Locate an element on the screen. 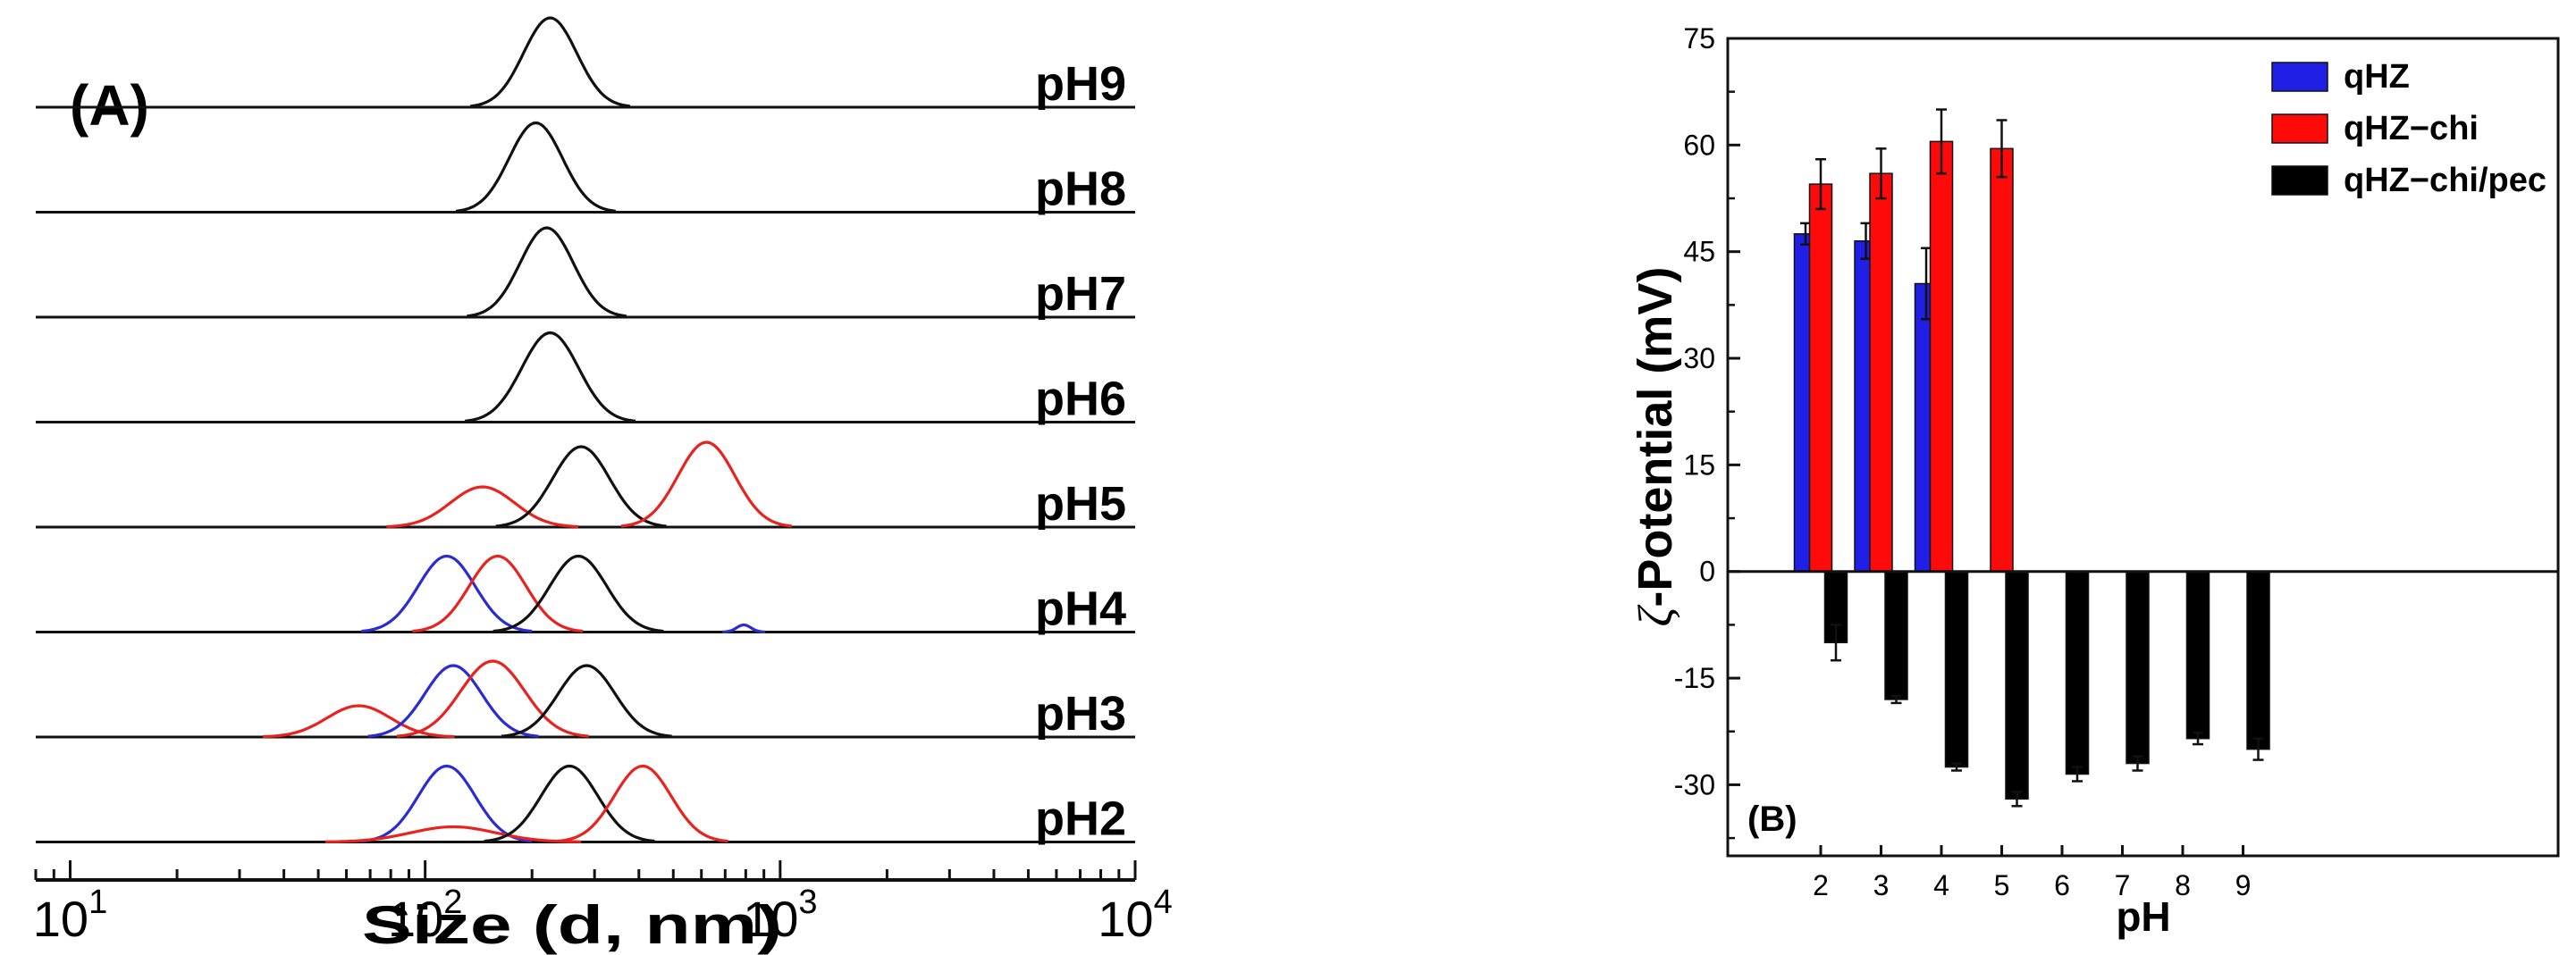  zeta-symbol: ζ is located at coordinates (1656, 615).